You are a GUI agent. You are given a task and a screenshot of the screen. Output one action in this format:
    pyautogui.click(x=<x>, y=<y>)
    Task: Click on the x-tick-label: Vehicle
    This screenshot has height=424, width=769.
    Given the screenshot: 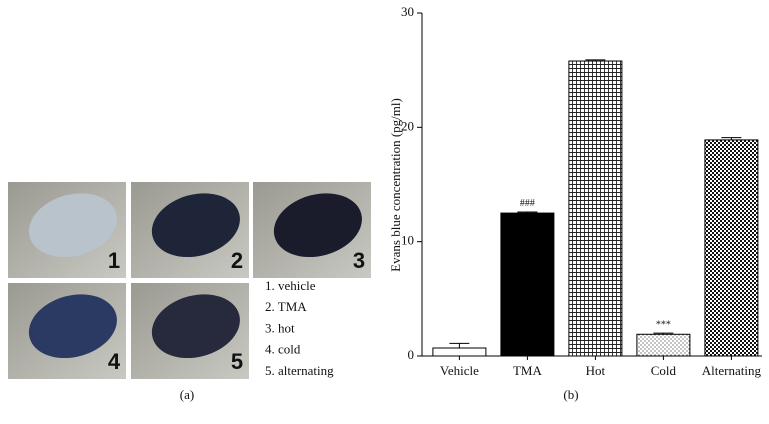 What is the action you would take?
    pyautogui.click(x=459, y=370)
    